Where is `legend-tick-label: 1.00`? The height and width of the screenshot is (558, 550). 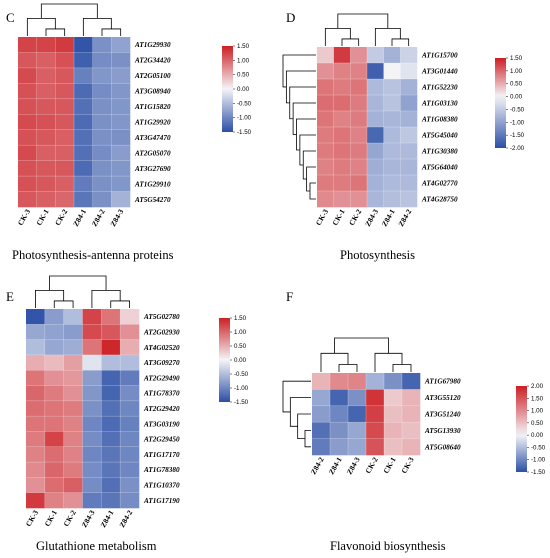
legend-tick-label: 1.00 is located at coordinates (537, 411).